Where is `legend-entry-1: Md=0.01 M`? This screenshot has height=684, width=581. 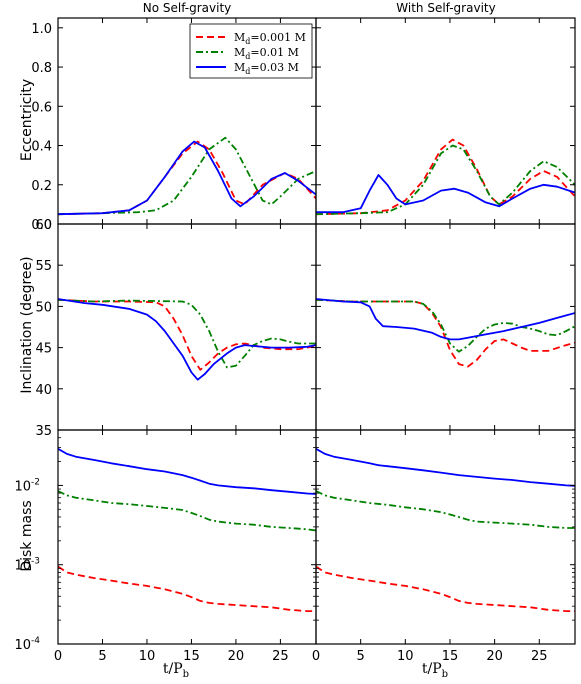
legend-entry-1: Md=0.01 M is located at coordinates (266, 53).